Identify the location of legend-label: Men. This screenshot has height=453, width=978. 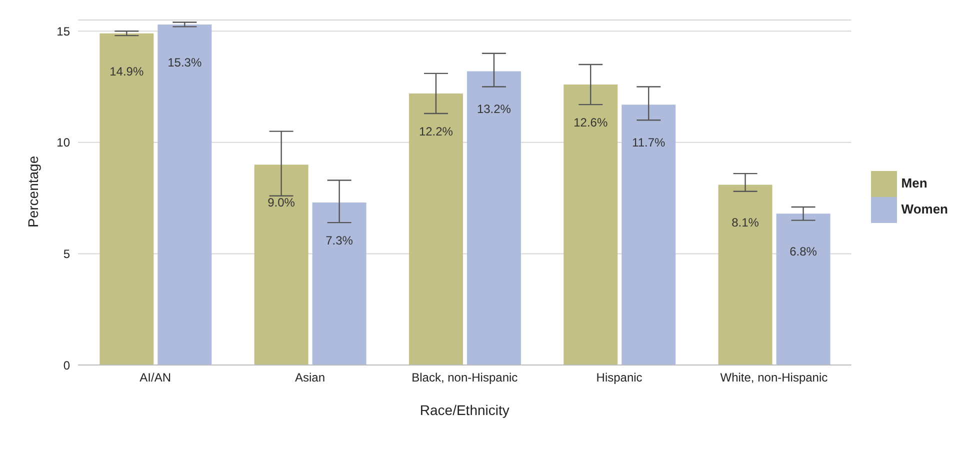
(914, 182).